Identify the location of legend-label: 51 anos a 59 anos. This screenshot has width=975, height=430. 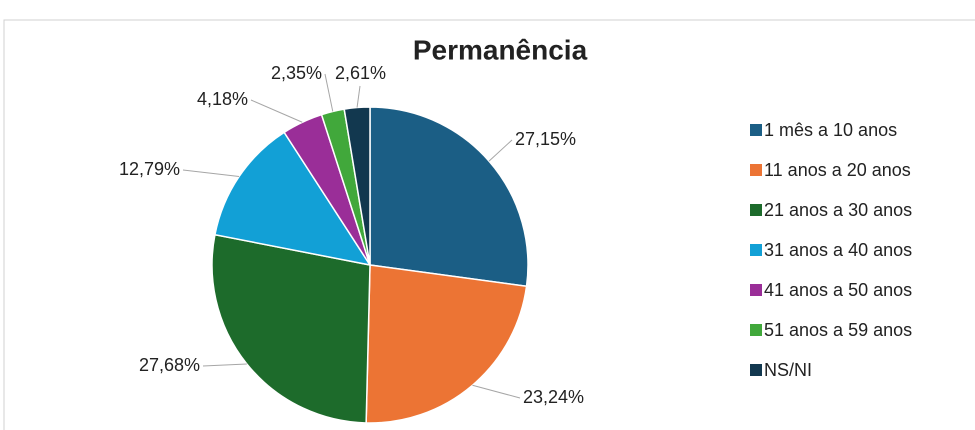
(838, 330).